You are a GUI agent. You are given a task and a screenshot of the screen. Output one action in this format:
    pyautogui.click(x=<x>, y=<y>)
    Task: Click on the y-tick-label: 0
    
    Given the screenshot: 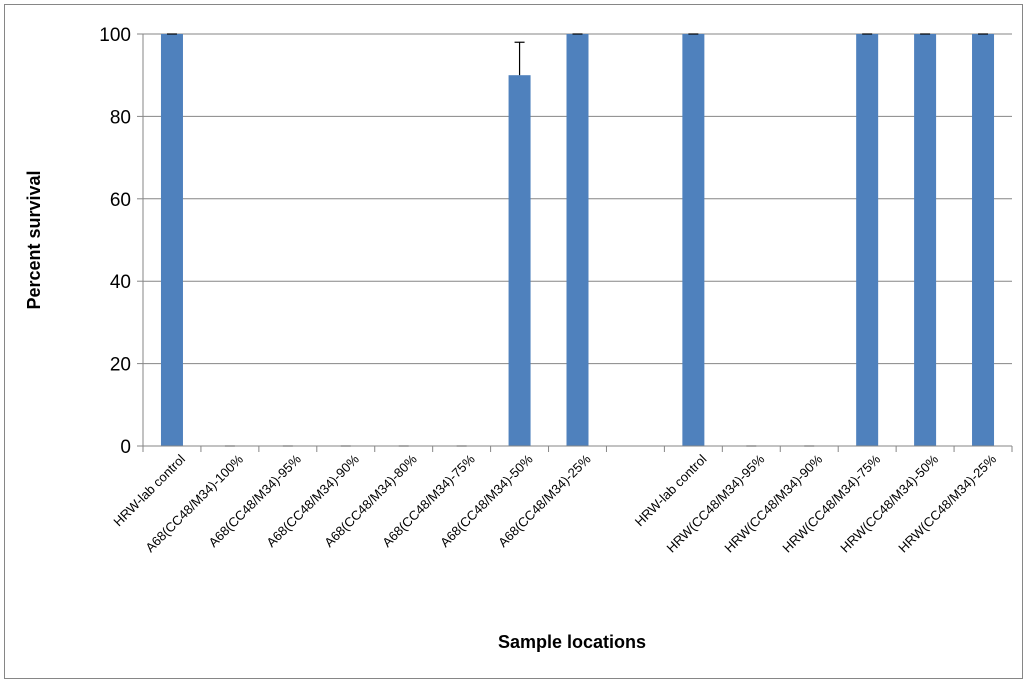 What is the action you would take?
    pyautogui.click(x=125, y=447)
    